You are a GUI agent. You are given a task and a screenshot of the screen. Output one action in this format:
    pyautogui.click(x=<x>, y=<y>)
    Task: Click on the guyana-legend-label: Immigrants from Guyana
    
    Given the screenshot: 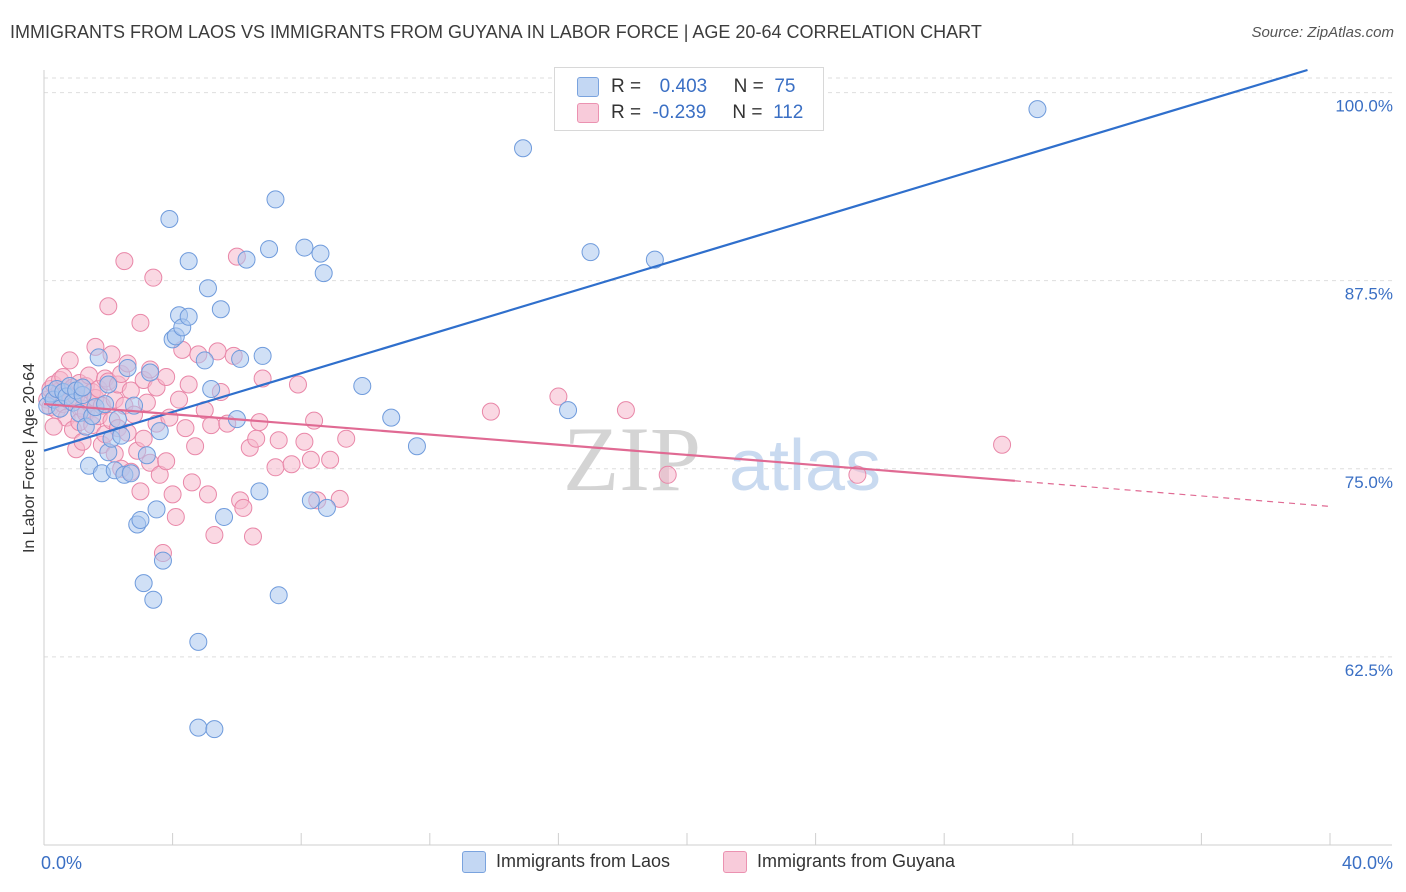 What is the action you would take?
    pyautogui.click(x=856, y=861)
    